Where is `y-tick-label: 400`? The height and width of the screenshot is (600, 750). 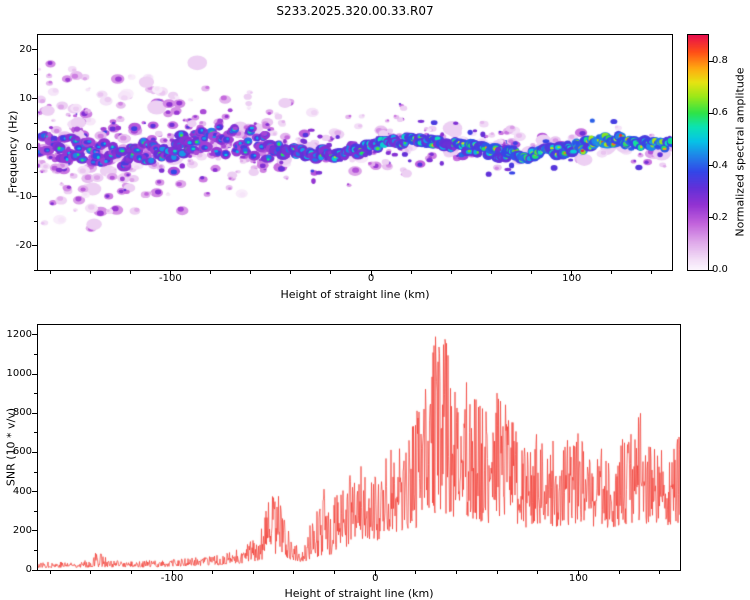
y-tick-label: 400 is located at coordinates (22, 491).